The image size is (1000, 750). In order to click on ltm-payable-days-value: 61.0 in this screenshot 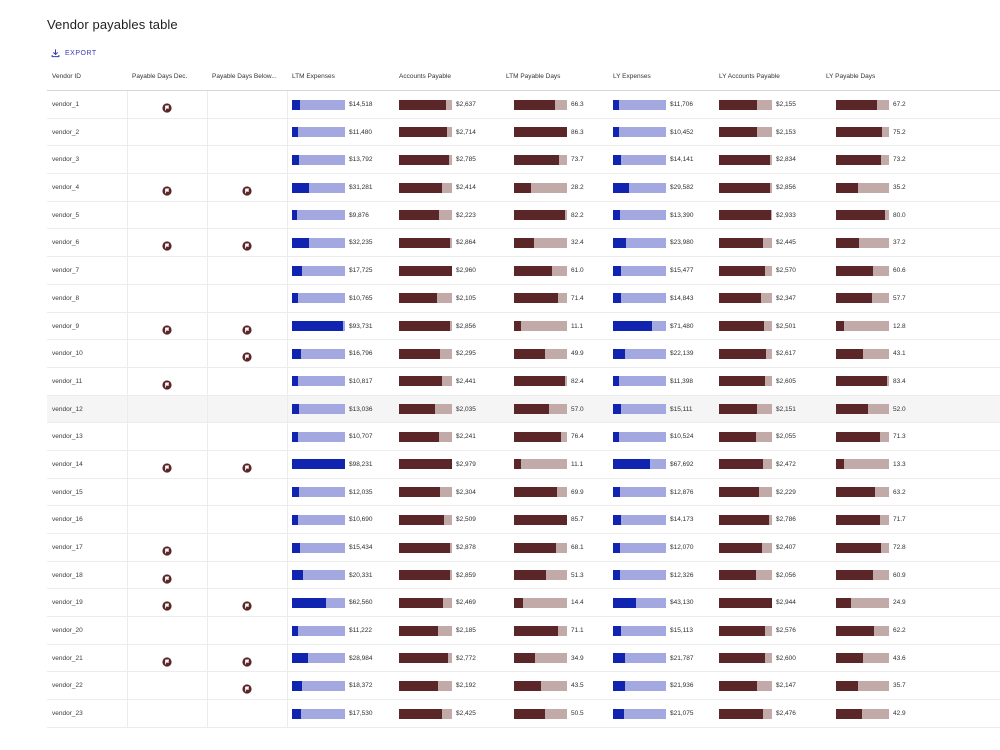, I will do `click(577, 271)`.